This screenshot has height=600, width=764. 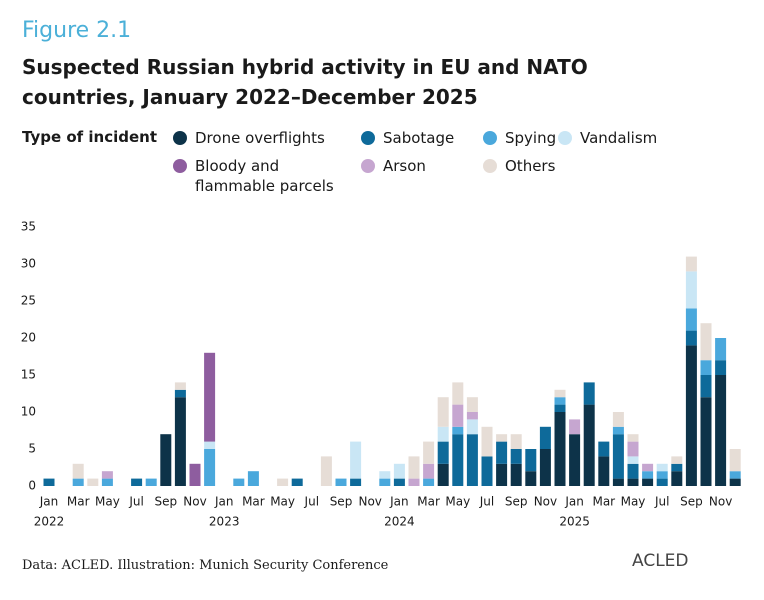 I want to click on y-tick-label: 0, so click(x=32, y=486).